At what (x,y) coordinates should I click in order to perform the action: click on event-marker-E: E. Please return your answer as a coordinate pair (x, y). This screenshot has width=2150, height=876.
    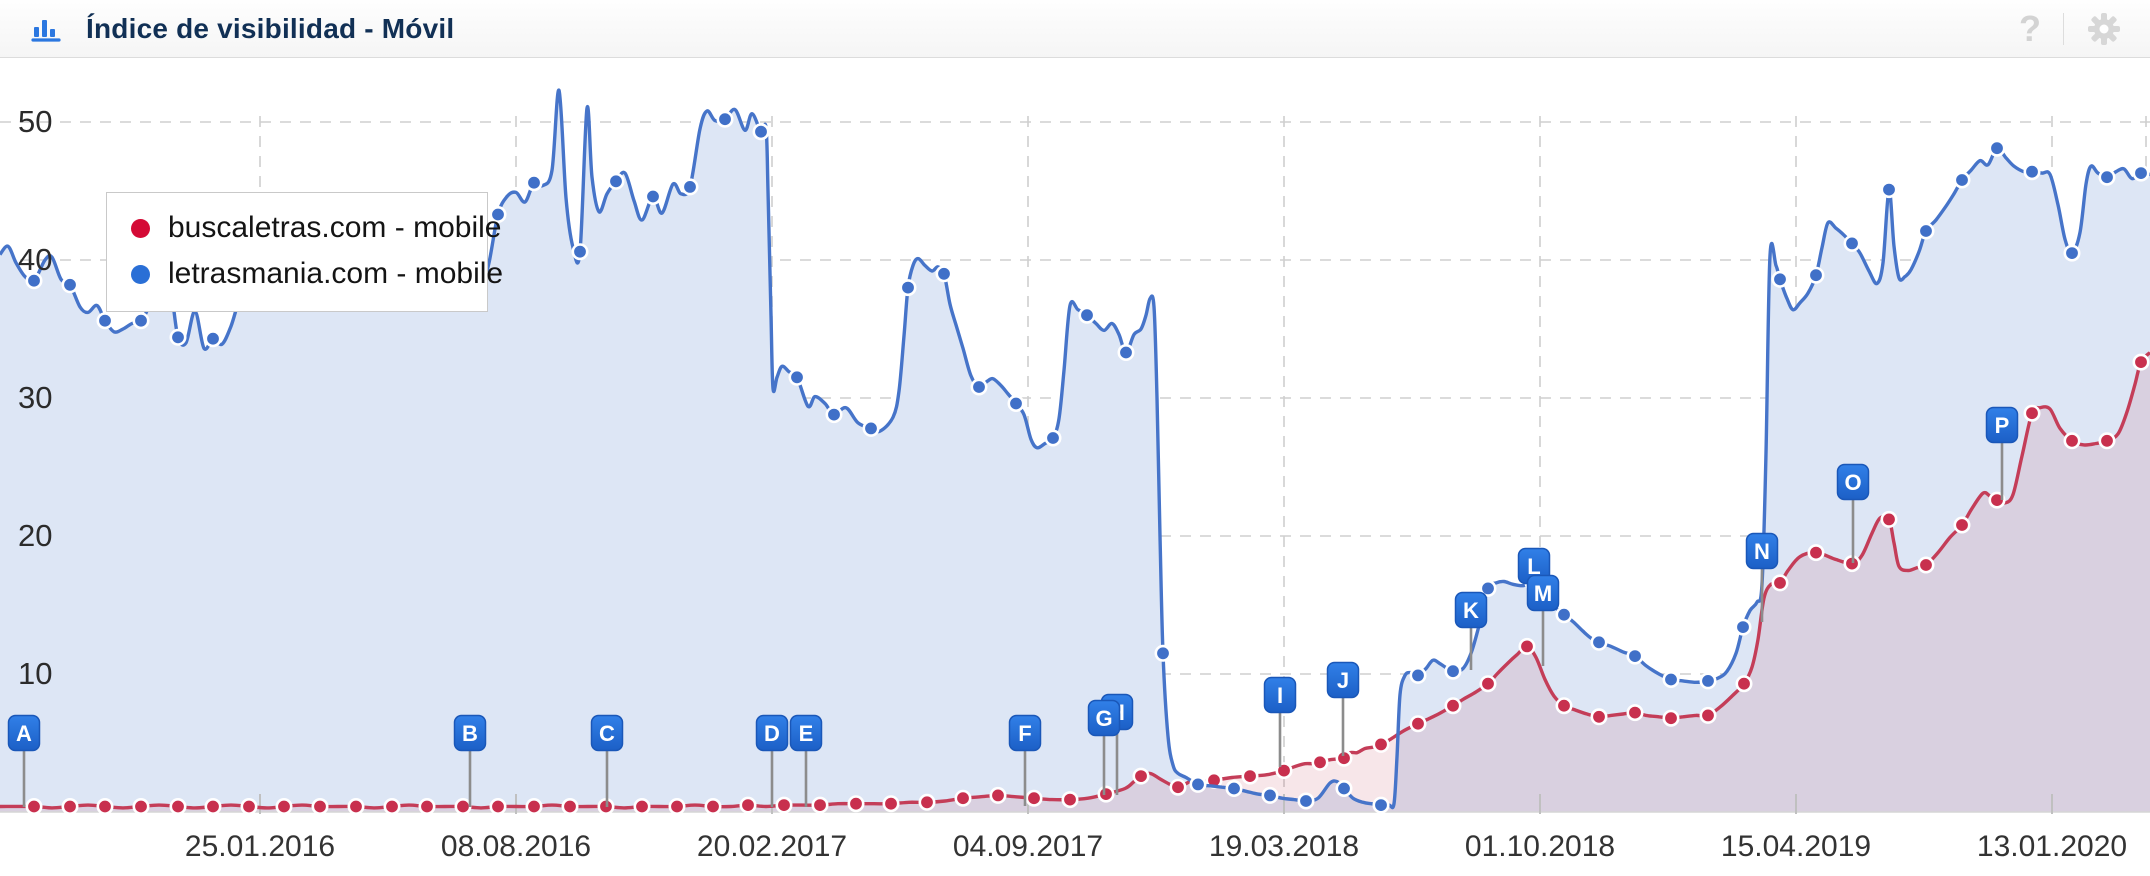
    Looking at the image, I should click on (806, 761).